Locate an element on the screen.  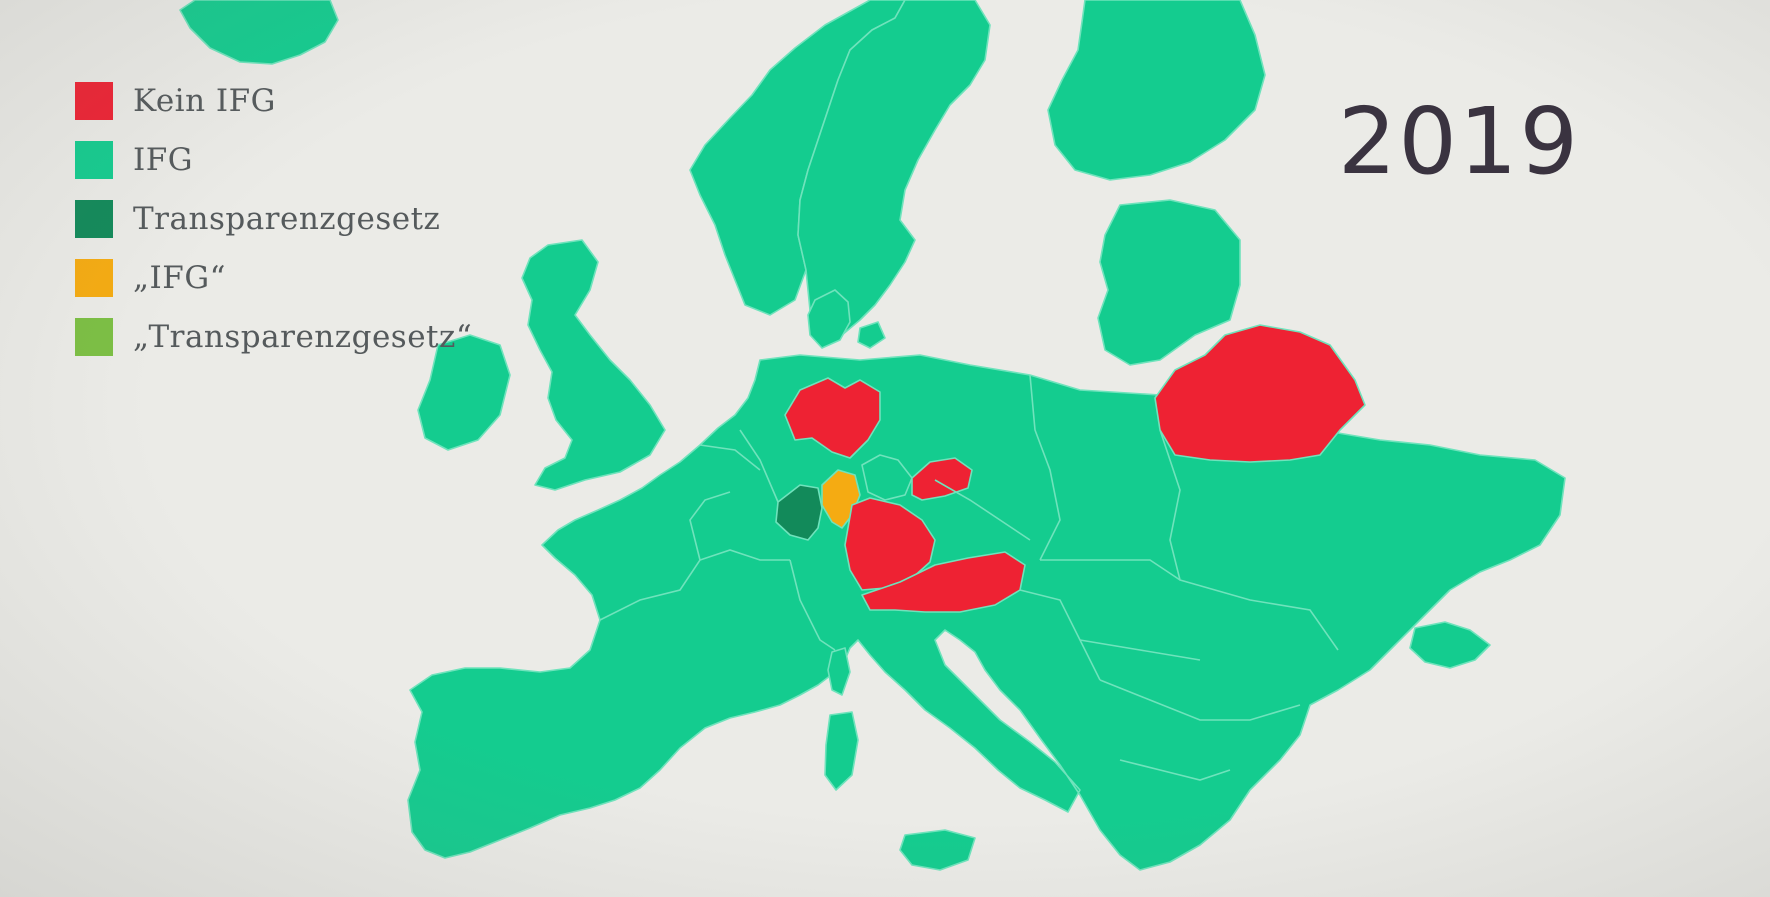
region-ireland is located at coordinates (464, 392).